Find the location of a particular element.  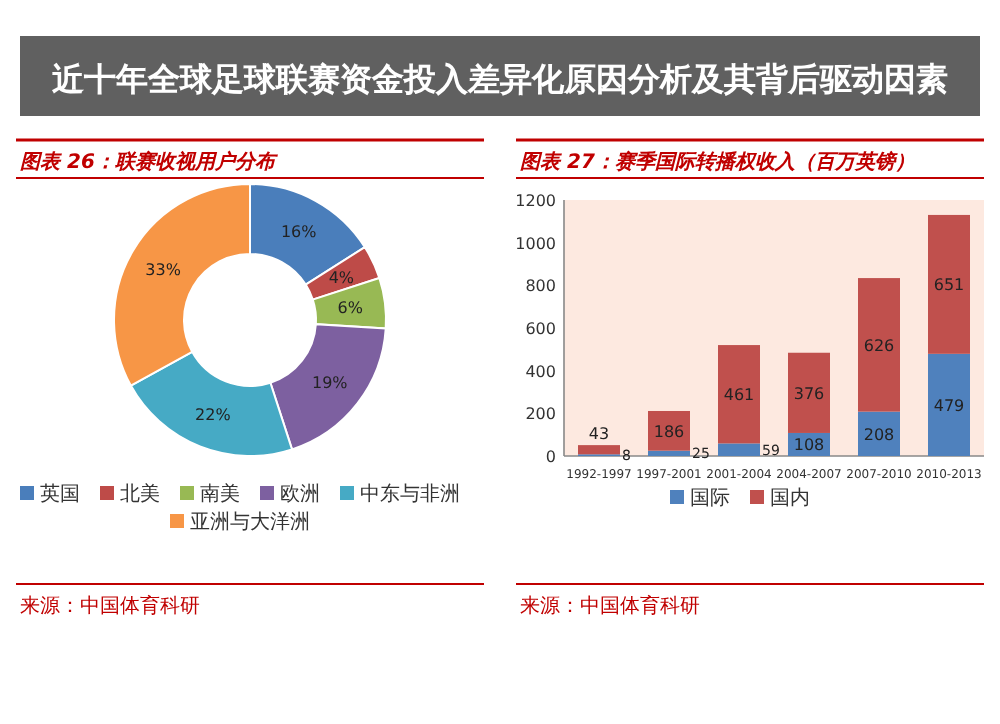

data-label: 16% is located at coordinates (299, 232).